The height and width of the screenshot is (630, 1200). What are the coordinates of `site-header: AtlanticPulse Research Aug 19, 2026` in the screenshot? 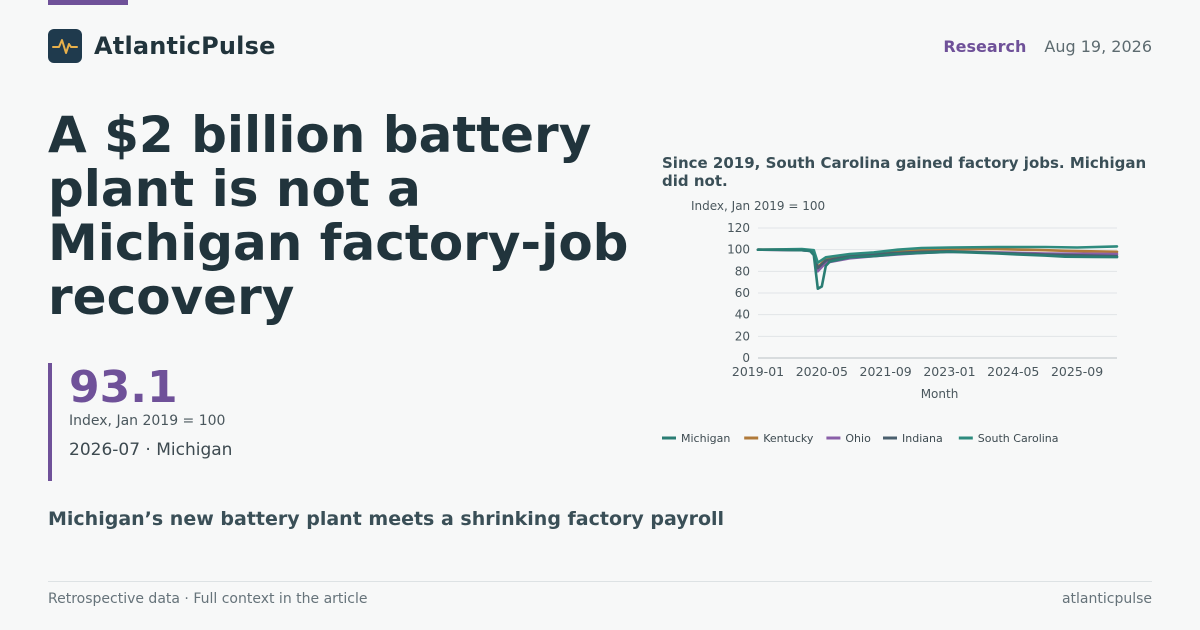 It's located at (600, 46).